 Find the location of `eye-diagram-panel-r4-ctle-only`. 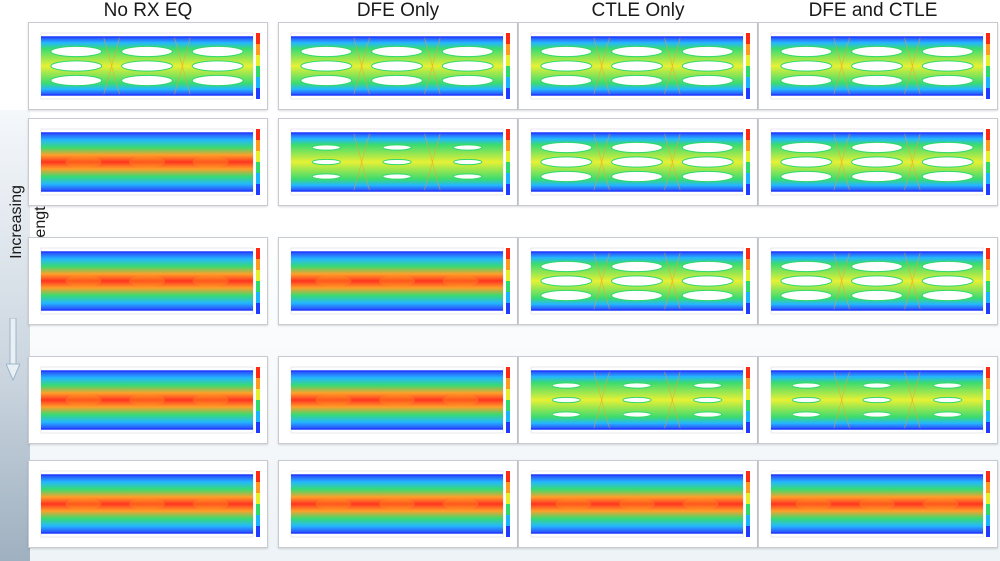

eye-diagram-panel-r4-ctle-only is located at coordinates (638, 400).